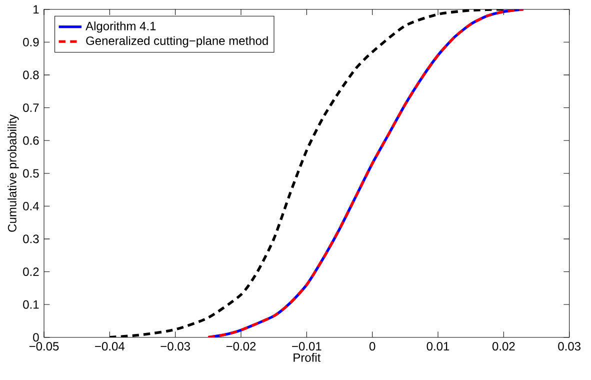 The width and height of the screenshot is (591, 380). What do you see at coordinates (13, 173) in the screenshot?
I see `y-axis-title: Cumulative probability` at bounding box center [13, 173].